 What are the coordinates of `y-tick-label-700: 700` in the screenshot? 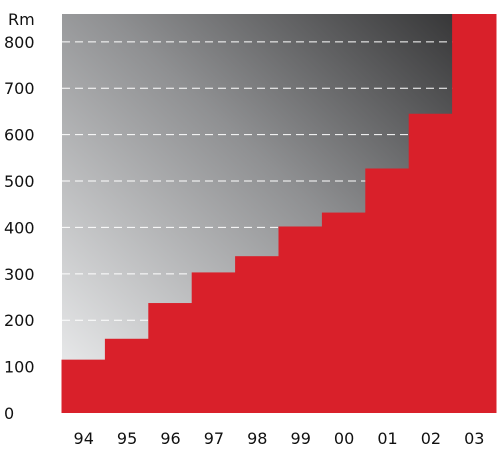 It's located at (19, 88).